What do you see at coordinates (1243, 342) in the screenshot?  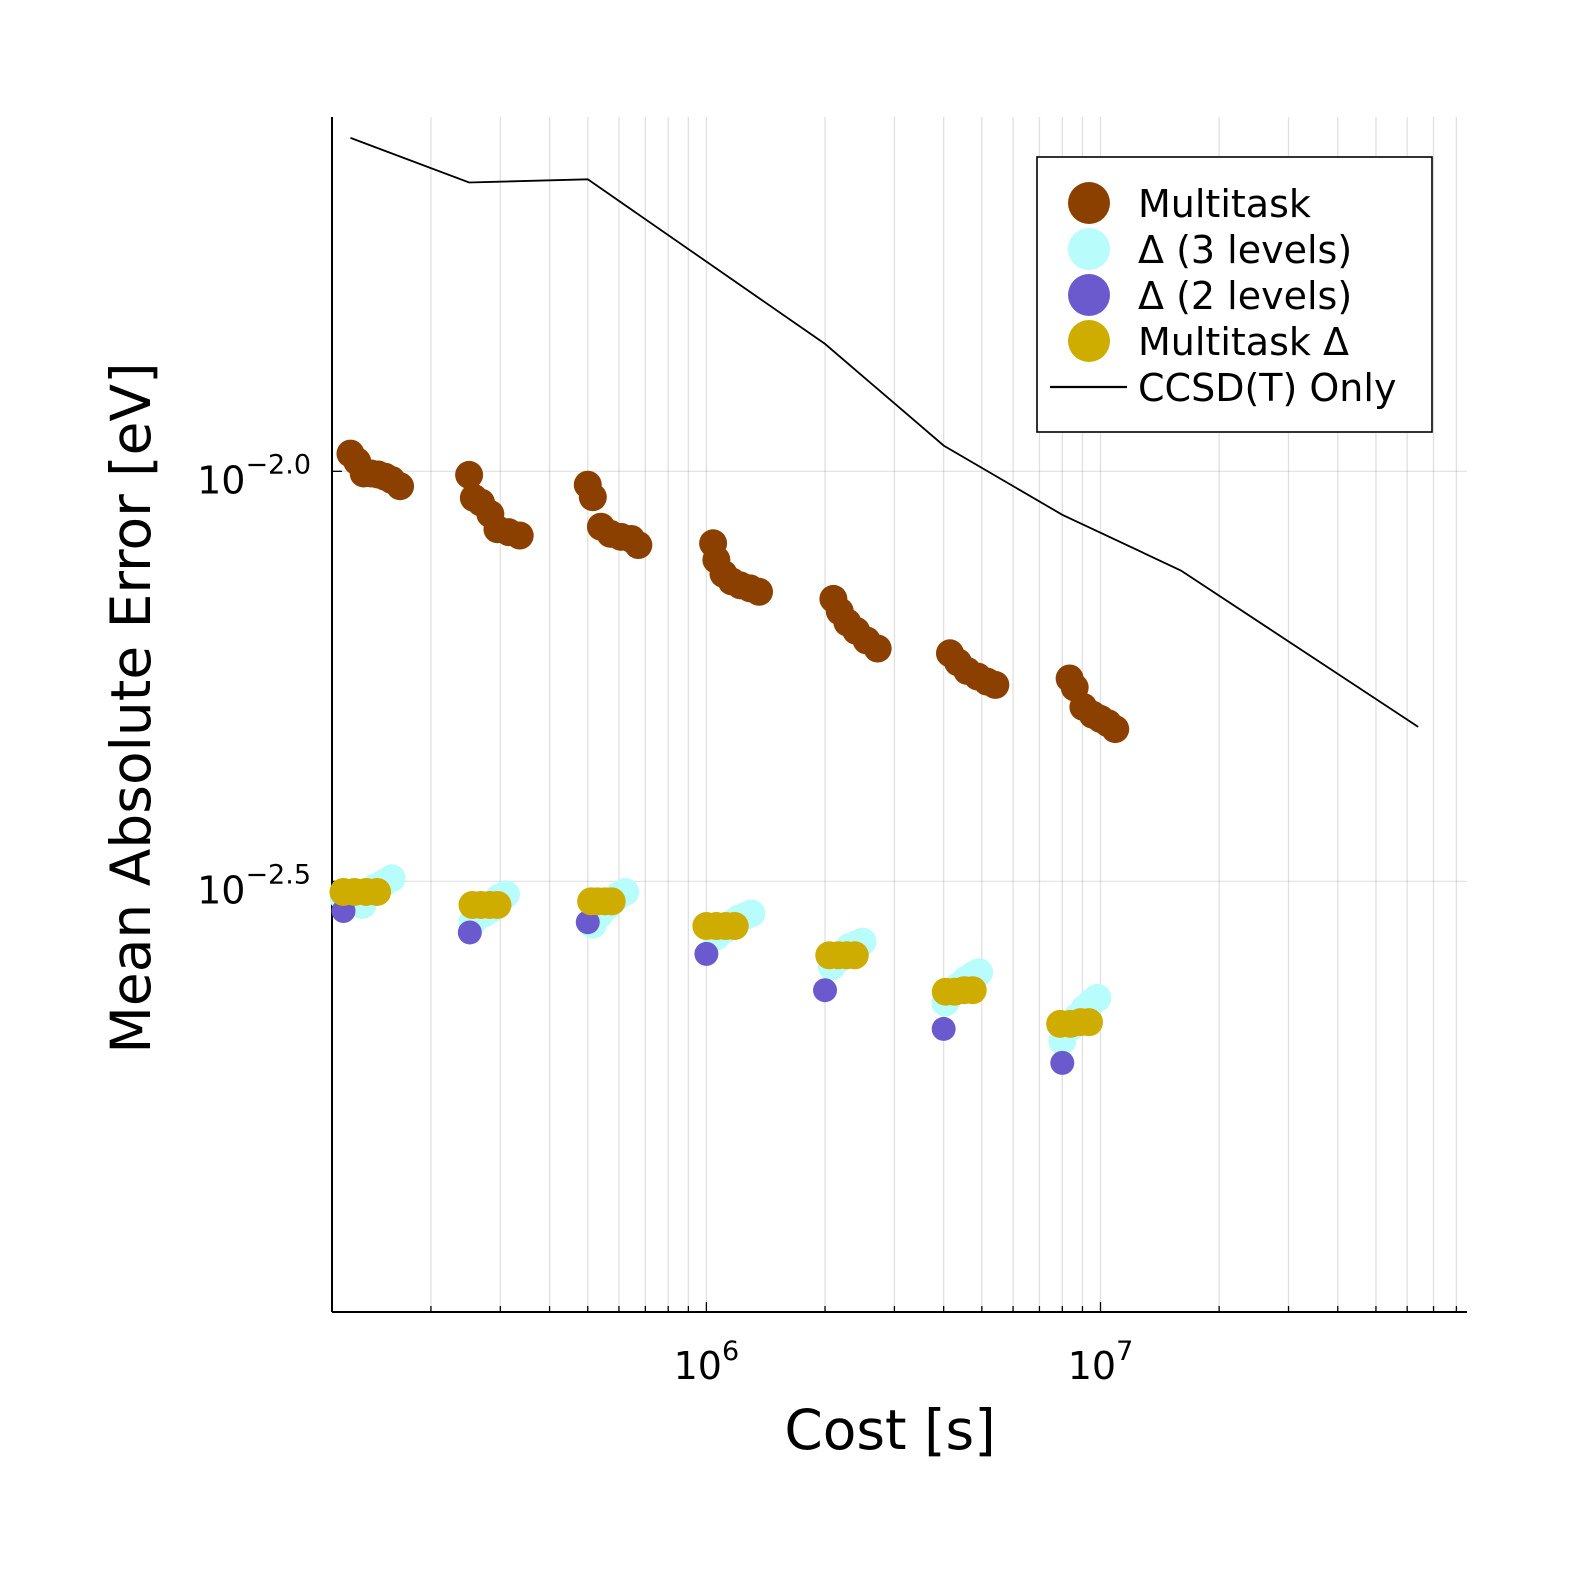 I see `legend-label: Multitask Δ` at bounding box center [1243, 342].